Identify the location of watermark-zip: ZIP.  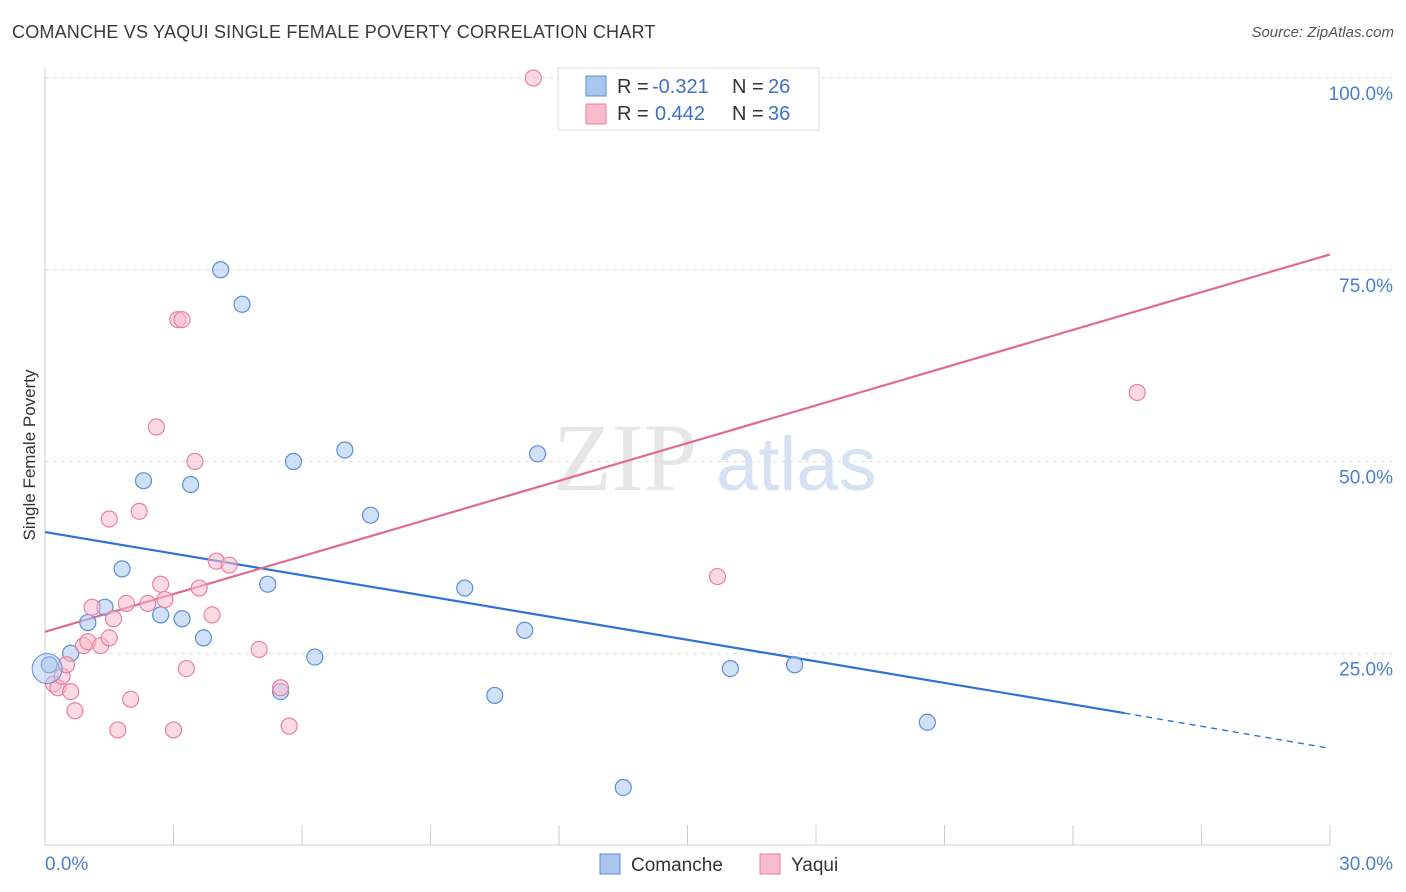
(625, 457).